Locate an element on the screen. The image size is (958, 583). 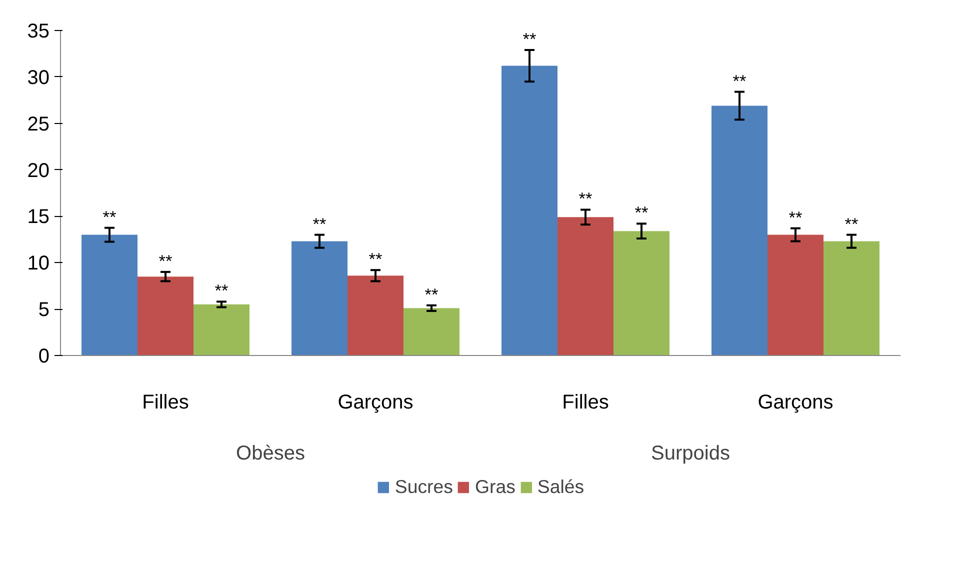
text: Surpoids is located at coordinates (690, 453).